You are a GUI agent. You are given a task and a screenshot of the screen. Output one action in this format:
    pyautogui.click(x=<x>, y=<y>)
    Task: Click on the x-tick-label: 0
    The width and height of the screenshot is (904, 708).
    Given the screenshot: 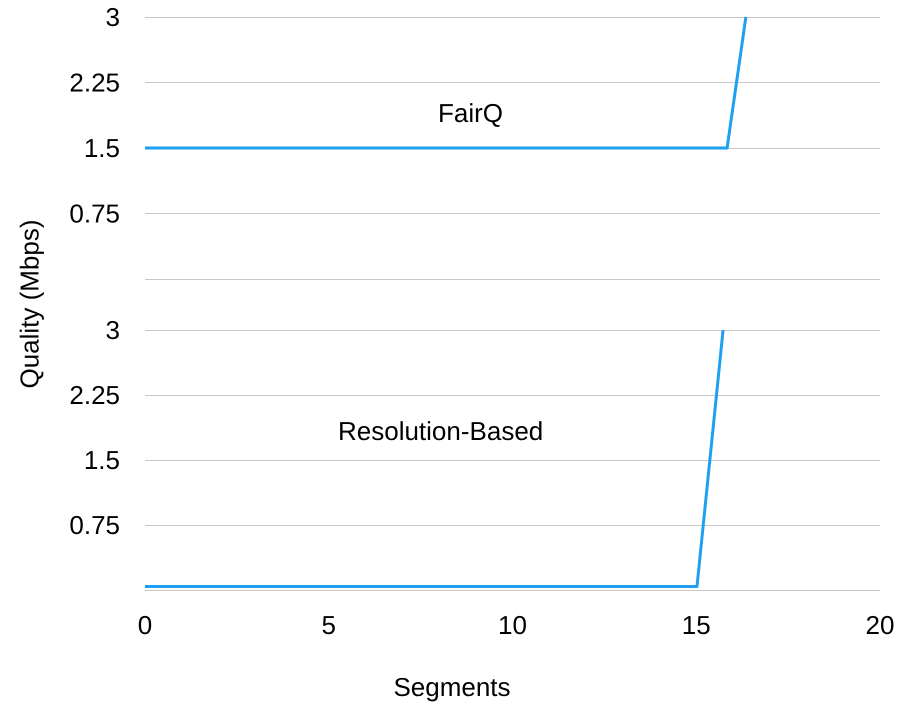 What is the action you would take?
    pyautogui.click(x=145, y=625)
    